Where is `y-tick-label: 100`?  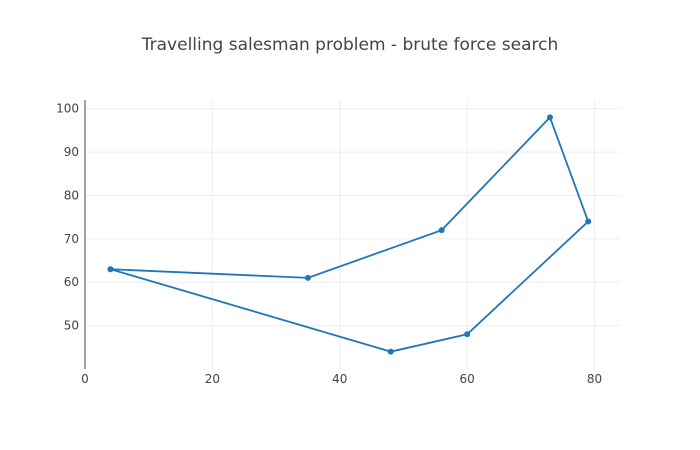 y-tick-label: 100 is located at coordinates (67, 109).